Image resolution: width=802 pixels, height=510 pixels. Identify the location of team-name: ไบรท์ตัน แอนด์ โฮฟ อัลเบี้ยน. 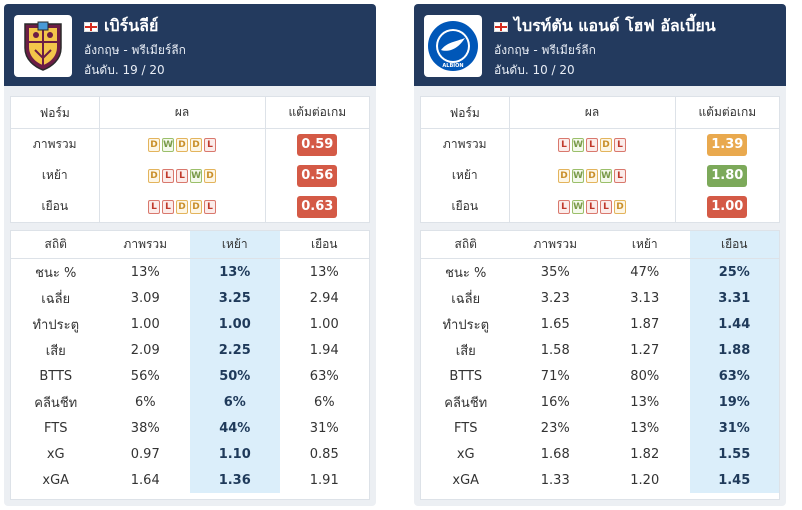
(605, 26).